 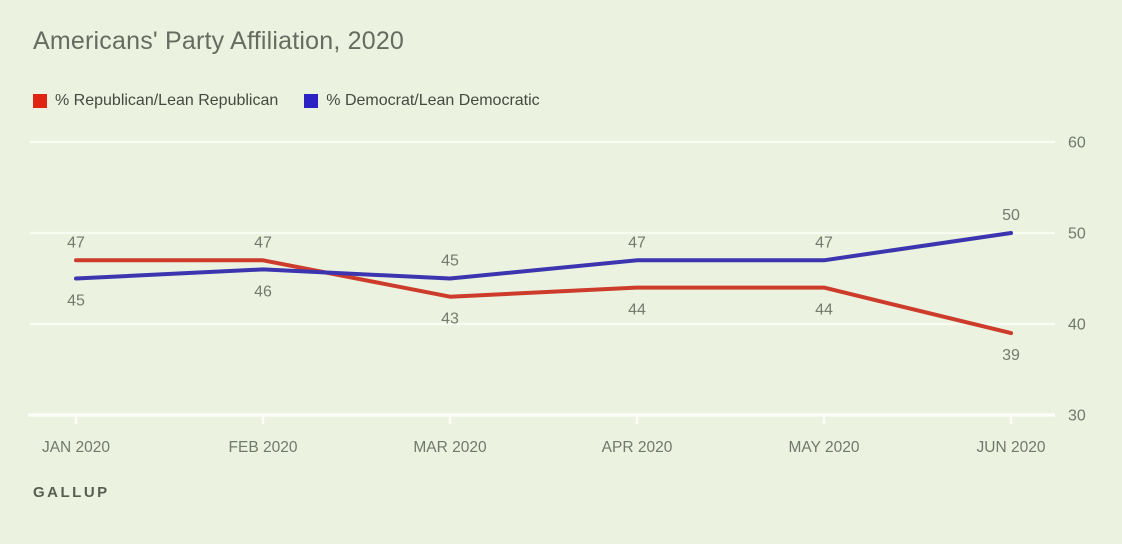 I want to click on data-label-s0-3: 44, so click(x=637, y=310).